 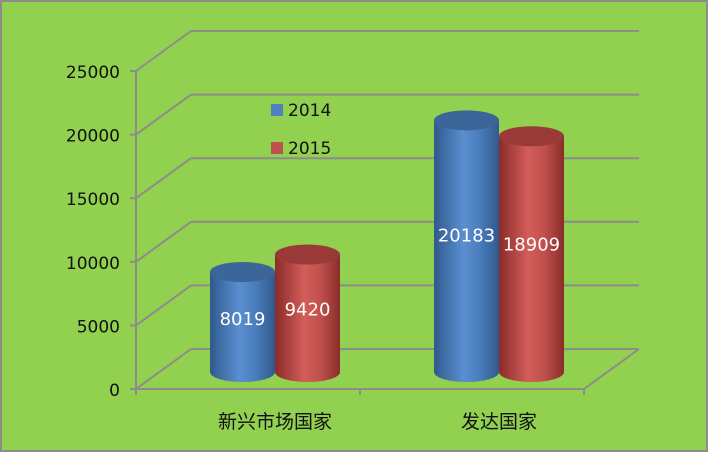 What do you see at coordinates (531, 244) in the screenshot?
I see `data-label: 18909` at bounding box center [531, 244].